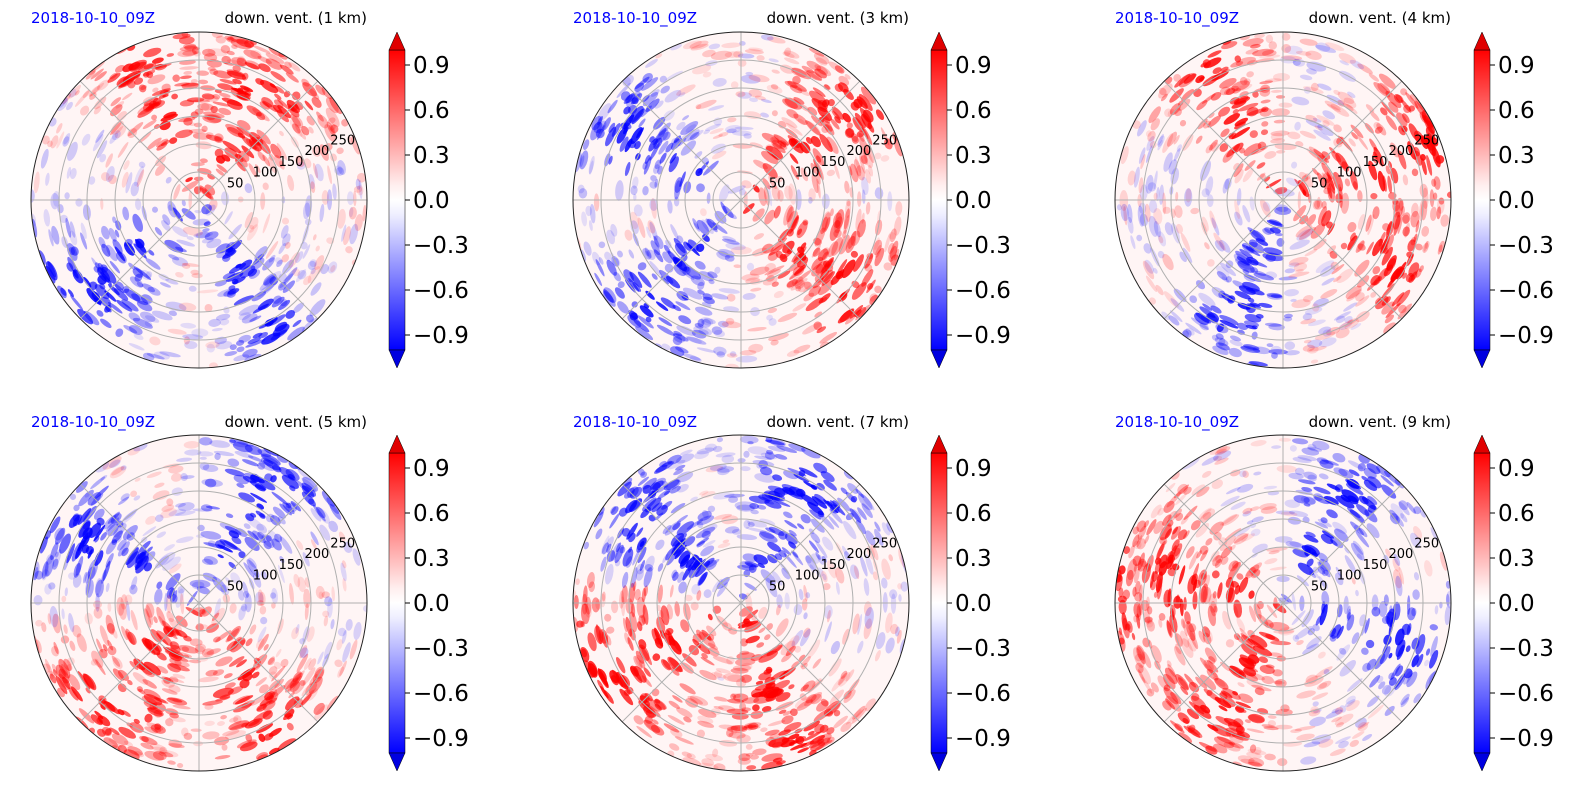  Describe the element at coordinates (1380, 18) in the screenshot. I see `title-field: down. vent. (4 km)` at that location.